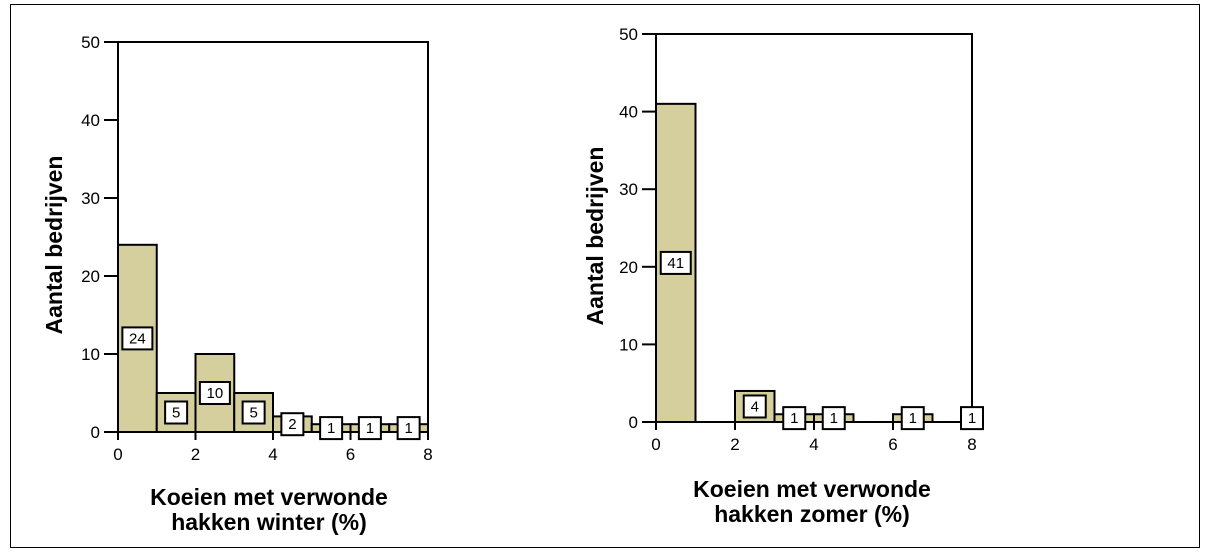 The height and width of the screenshot is (556, 1212). What do you see at coordinates (269, 522) in the screenshot?
I see `x-axis-title-line: hakken winter (%)` at bounding box center [269, 522].